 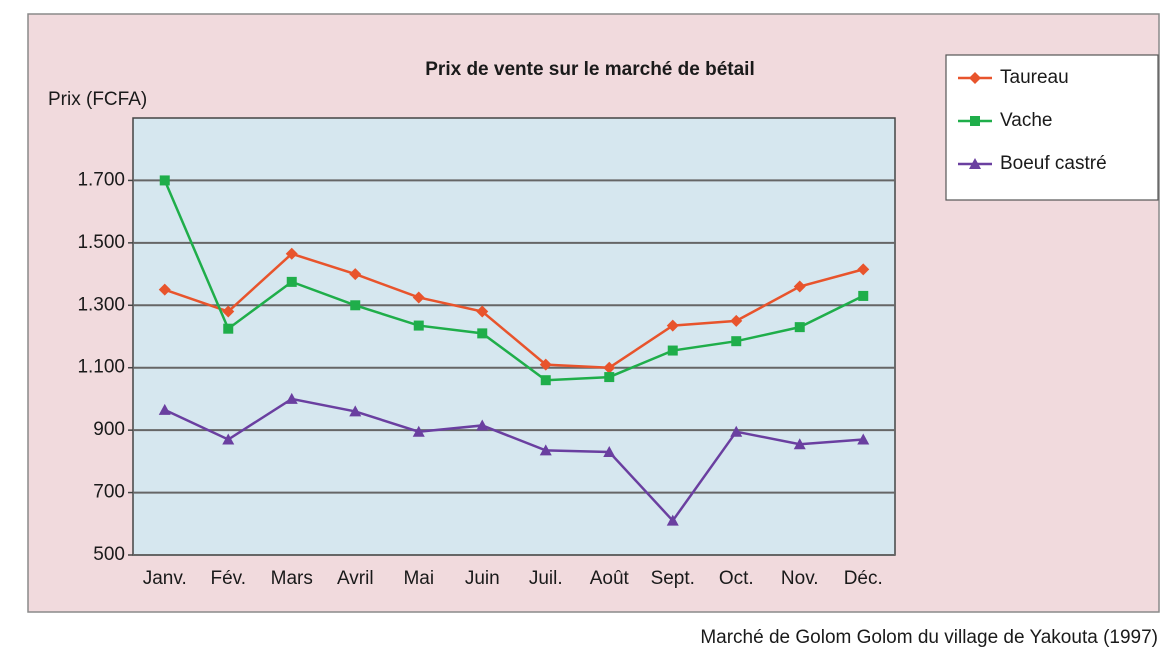 What do you see at coordinates (101, 179) in the screenshot?
I see `y-tick-label: 1.700` at bounding box center [101, 179].